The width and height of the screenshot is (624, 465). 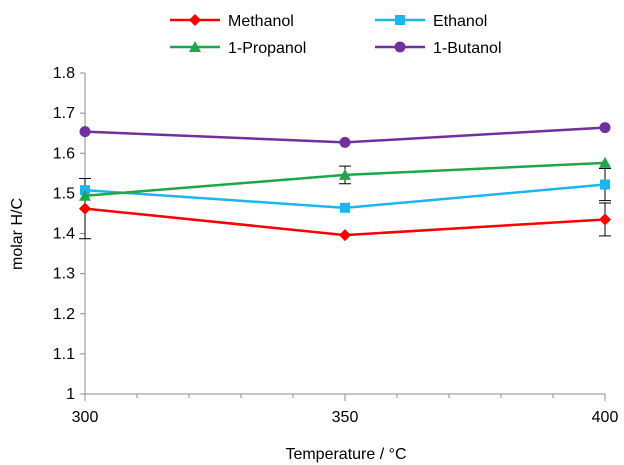 I want to click on y-tick-label: 1.2, so click(x=64, y=314).